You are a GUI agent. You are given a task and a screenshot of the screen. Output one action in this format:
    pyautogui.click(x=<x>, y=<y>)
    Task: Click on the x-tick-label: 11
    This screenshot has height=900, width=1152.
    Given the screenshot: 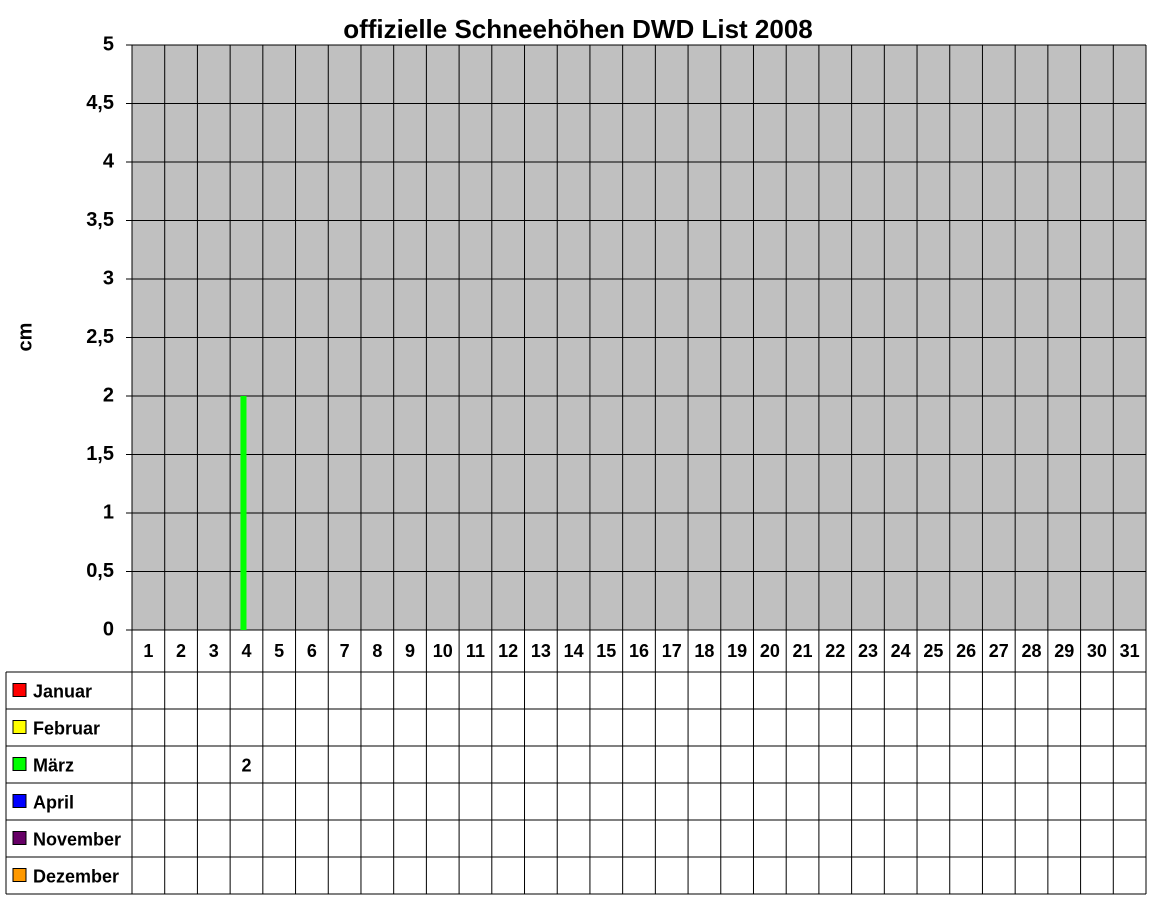 What is the action you would take?
    pyautogui.click(x=475, y=651)
    